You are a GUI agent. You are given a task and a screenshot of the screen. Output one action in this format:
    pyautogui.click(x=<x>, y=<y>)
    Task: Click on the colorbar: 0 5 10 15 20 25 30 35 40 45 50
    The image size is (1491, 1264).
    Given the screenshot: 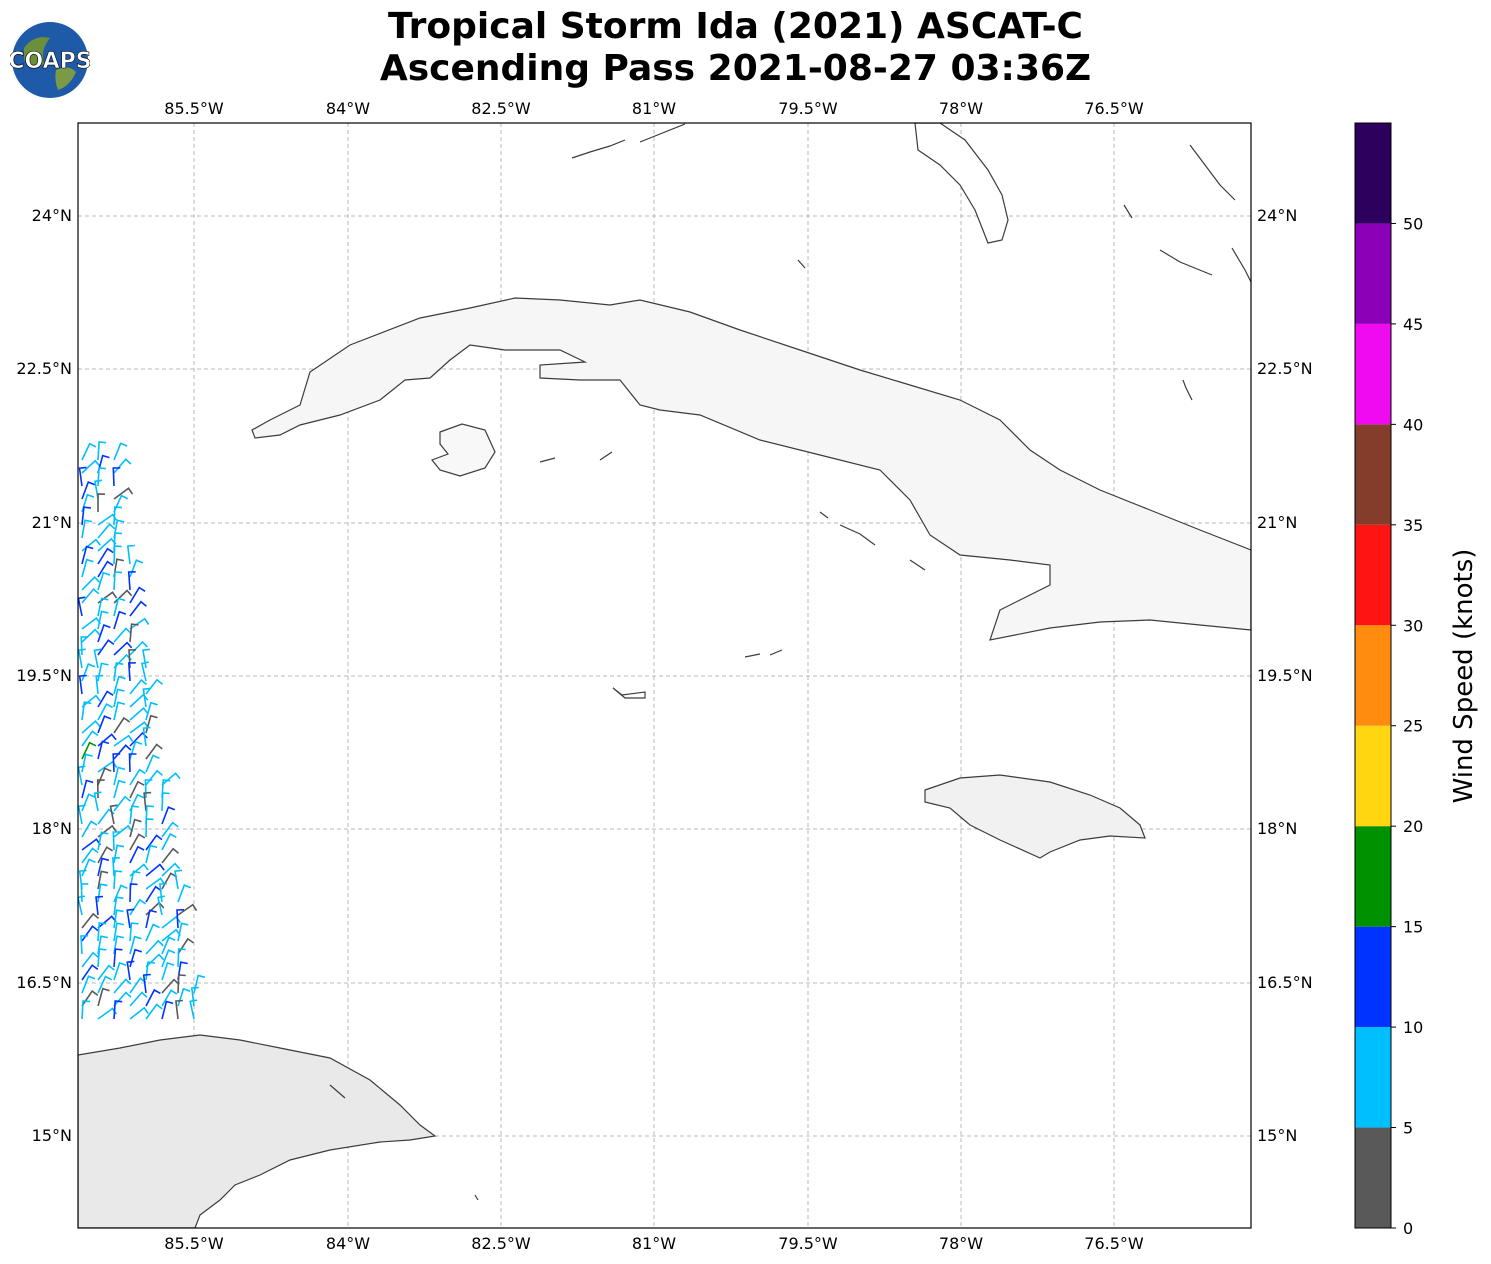 What is the action you would take?
    pyautogui.click(x=1388, y=680)
    